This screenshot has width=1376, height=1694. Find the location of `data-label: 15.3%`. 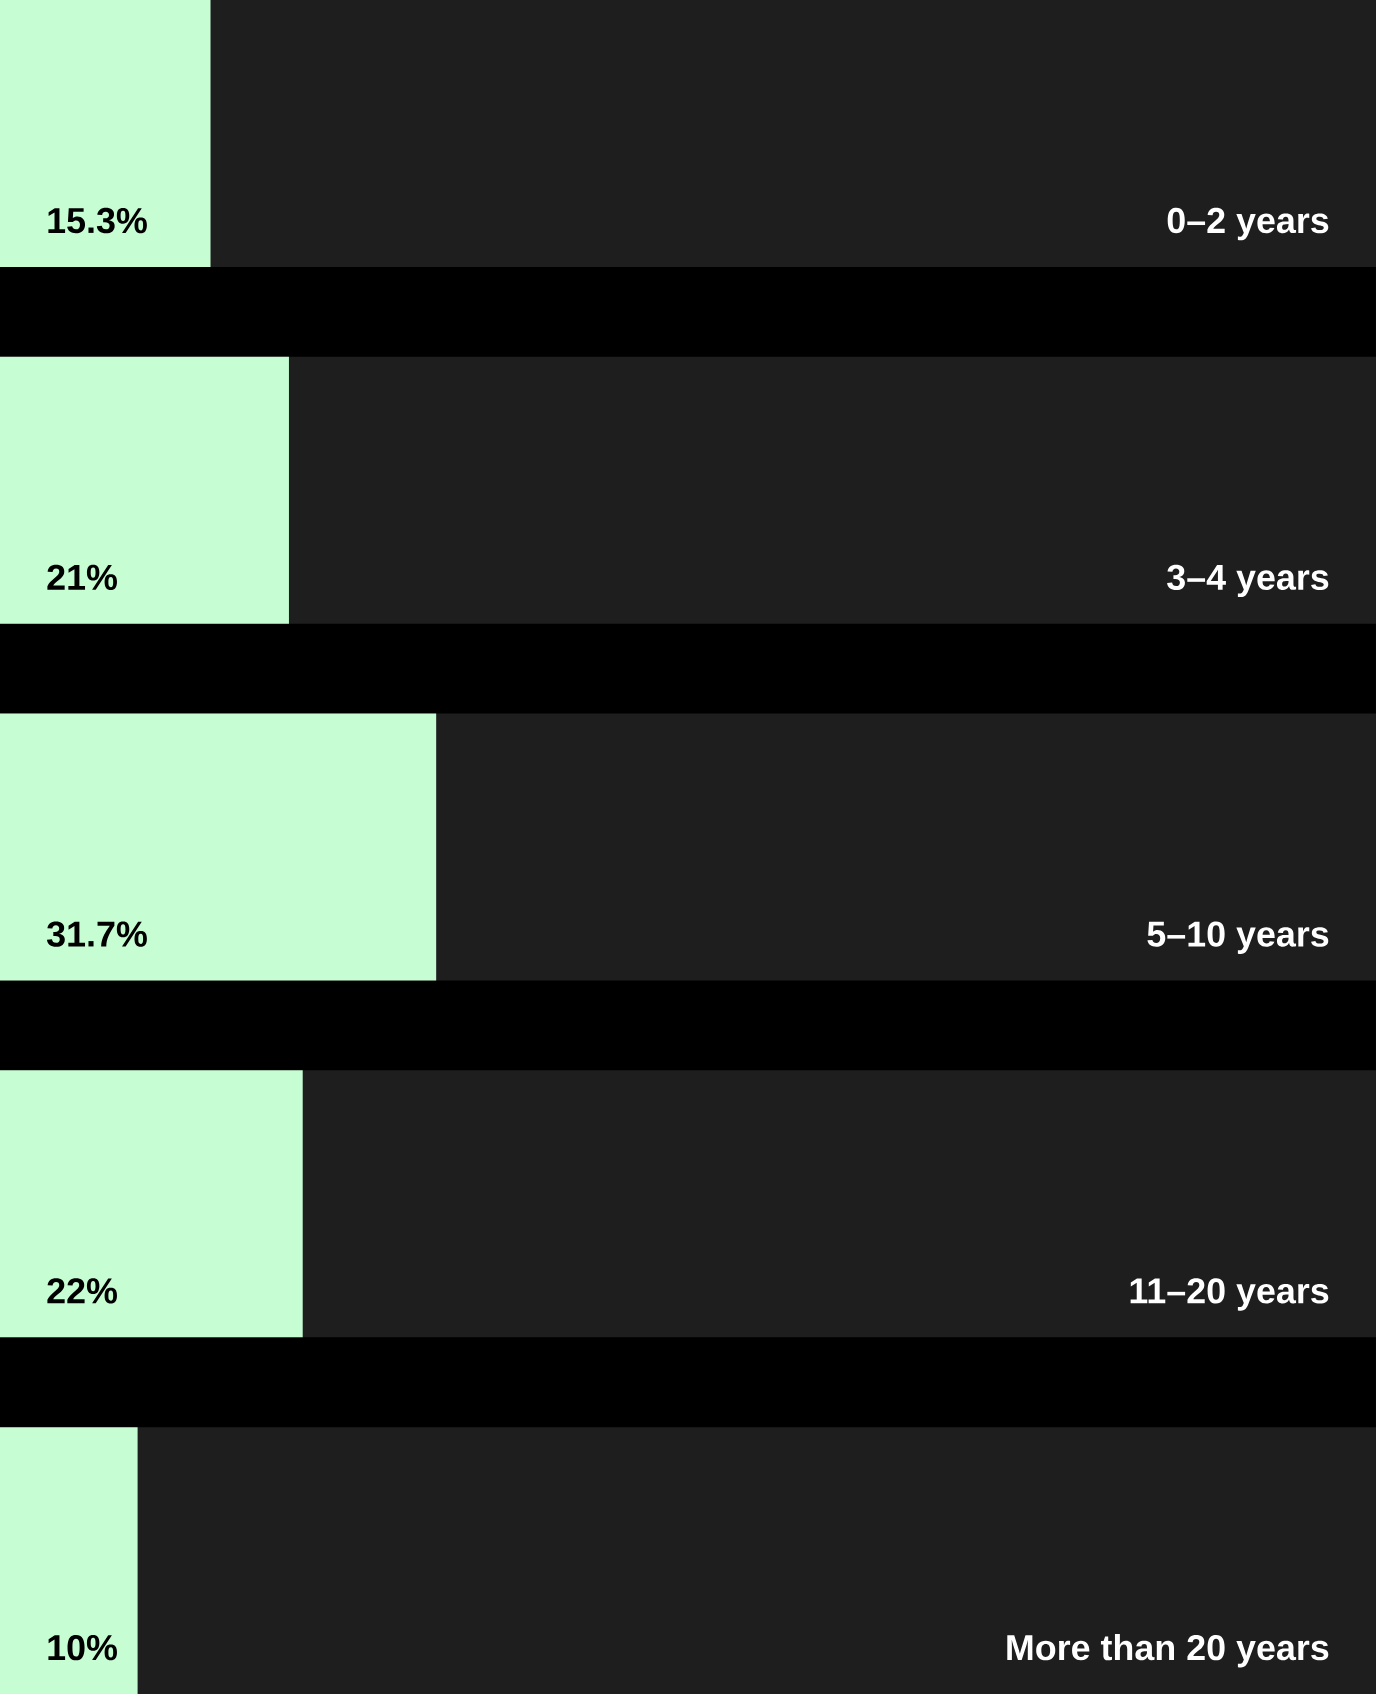

data-label: 15.3% is located at coordinates (97, 220).